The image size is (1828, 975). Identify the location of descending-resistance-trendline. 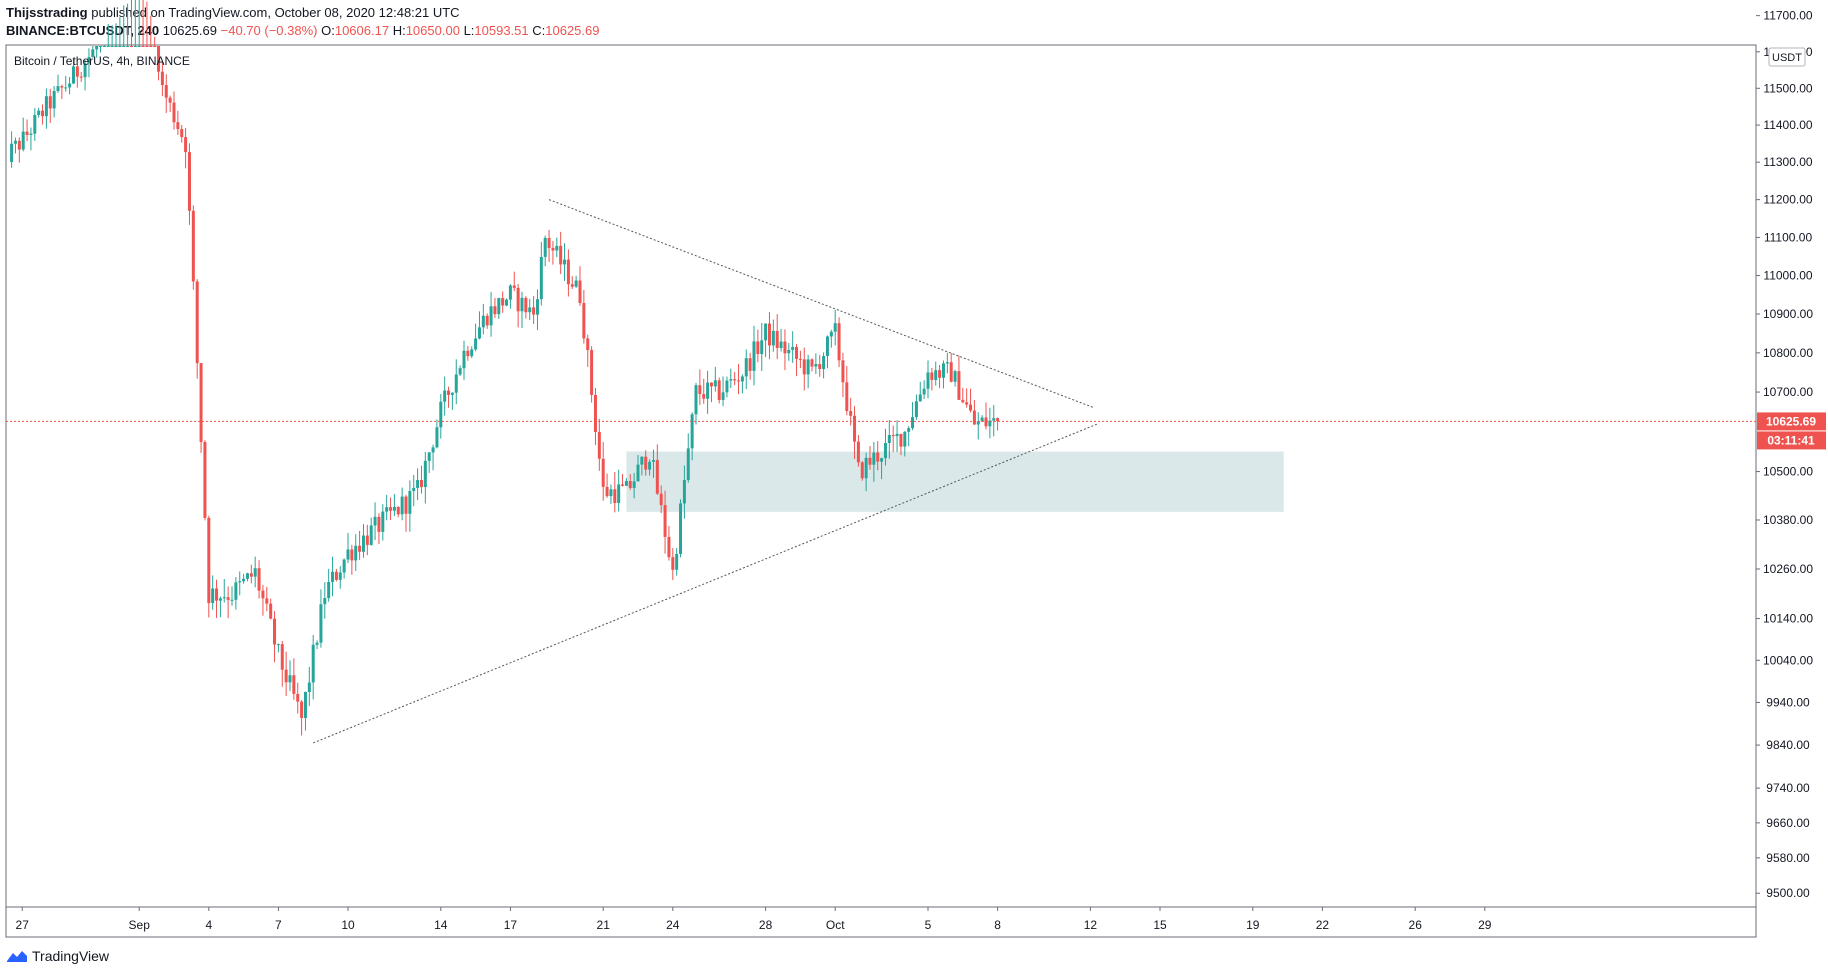
(821, 304).